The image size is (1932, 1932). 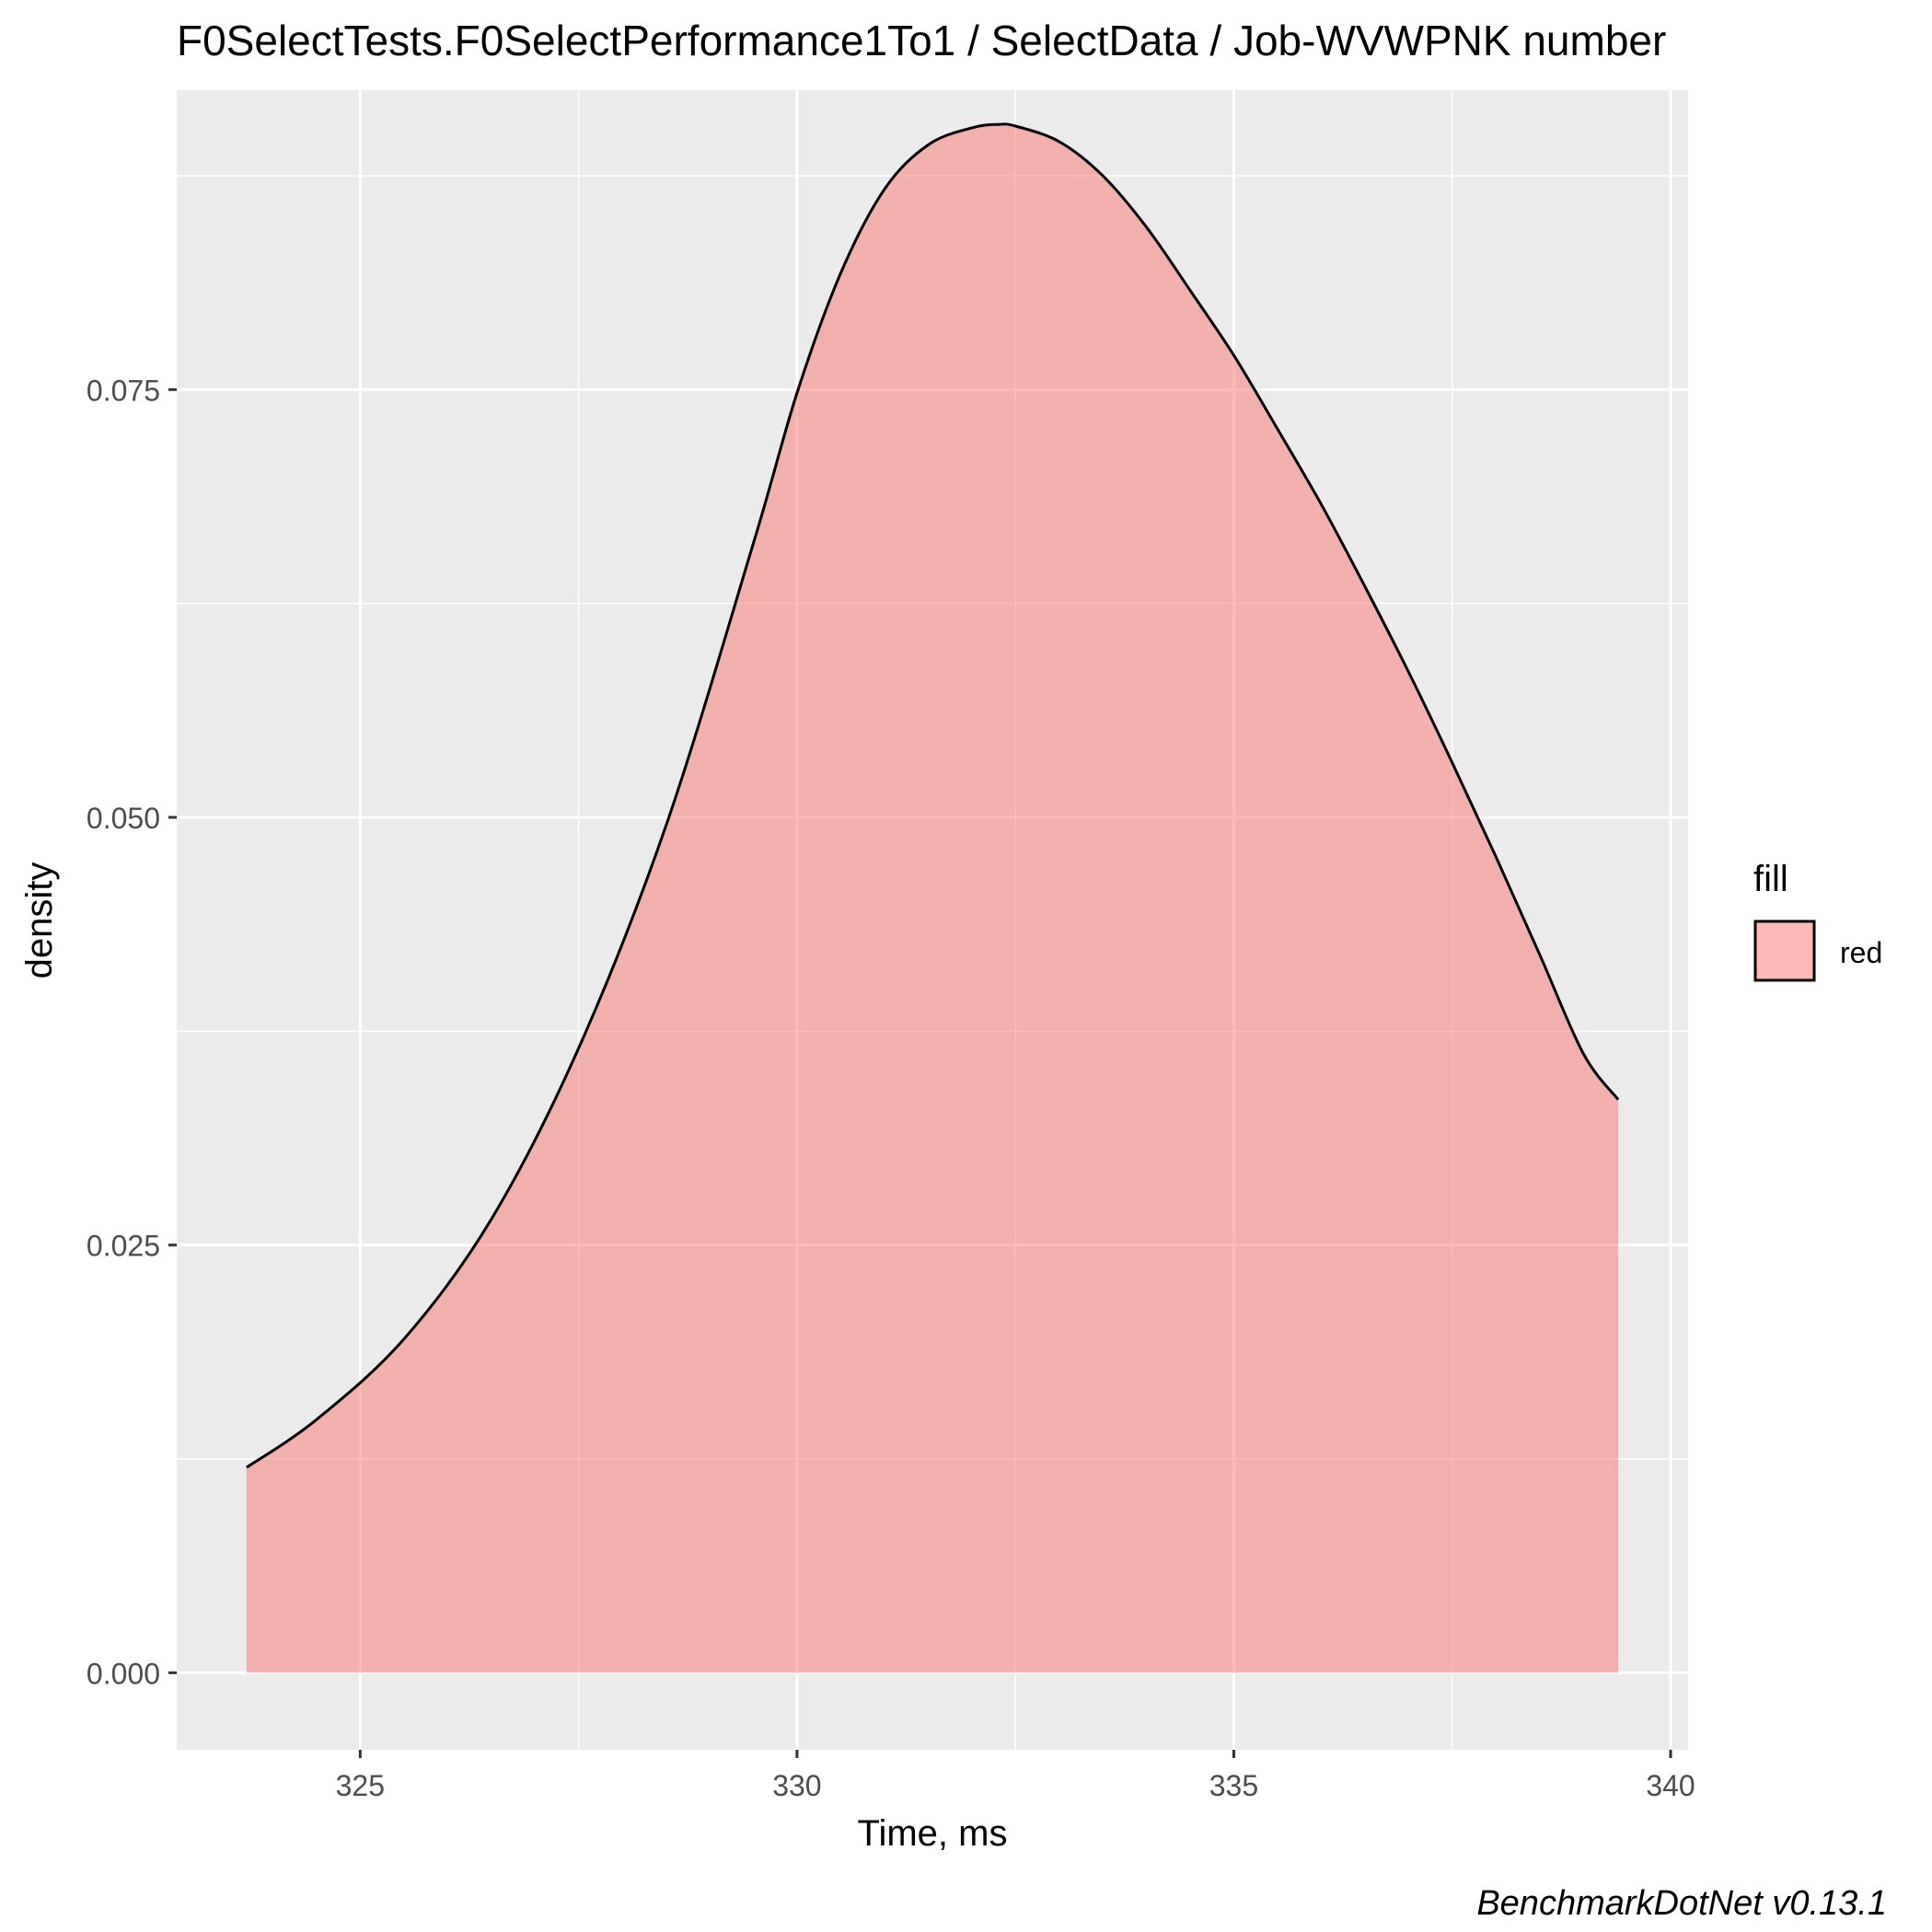 What do you see at coordinates (1016, 1776) in the screenshot?
I see `x-axis: 325 330 335 340` at bounding box center [1016, 1776].